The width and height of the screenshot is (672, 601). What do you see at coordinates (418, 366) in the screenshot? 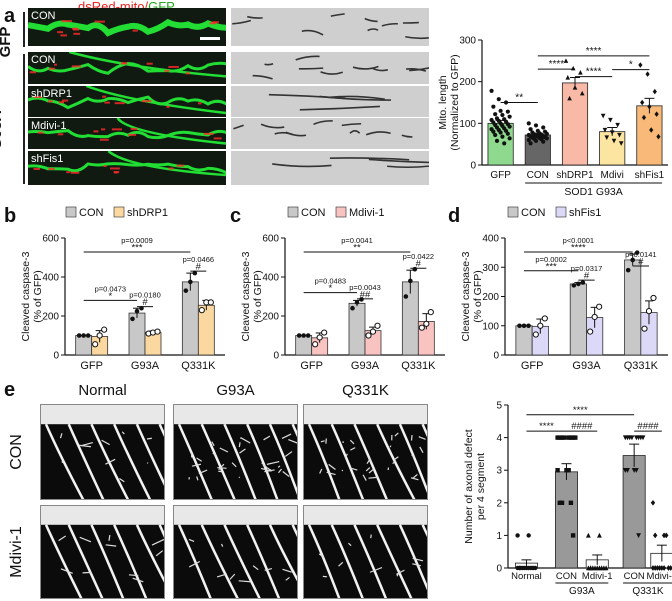
I see `x-tick-label: Q331K` at bounding box center [418, 366].